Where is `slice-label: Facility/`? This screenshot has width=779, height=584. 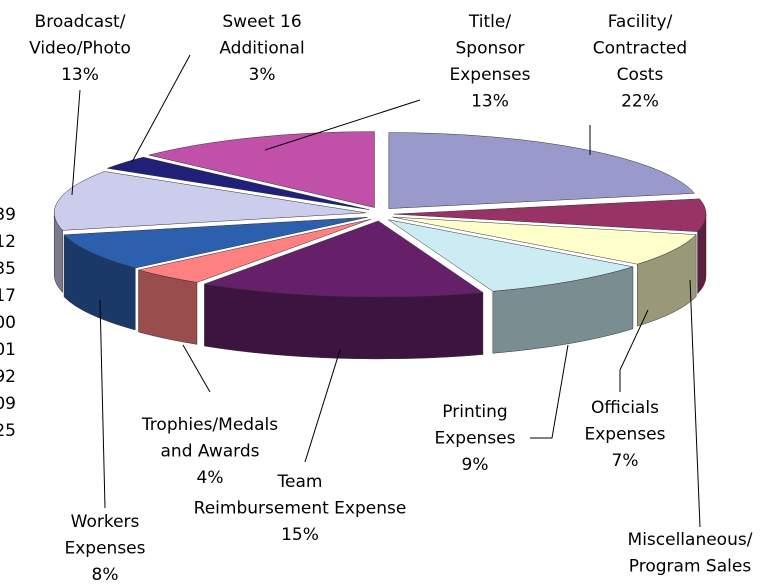
slice-label: Facility/ is located at coordinates (640, 22).